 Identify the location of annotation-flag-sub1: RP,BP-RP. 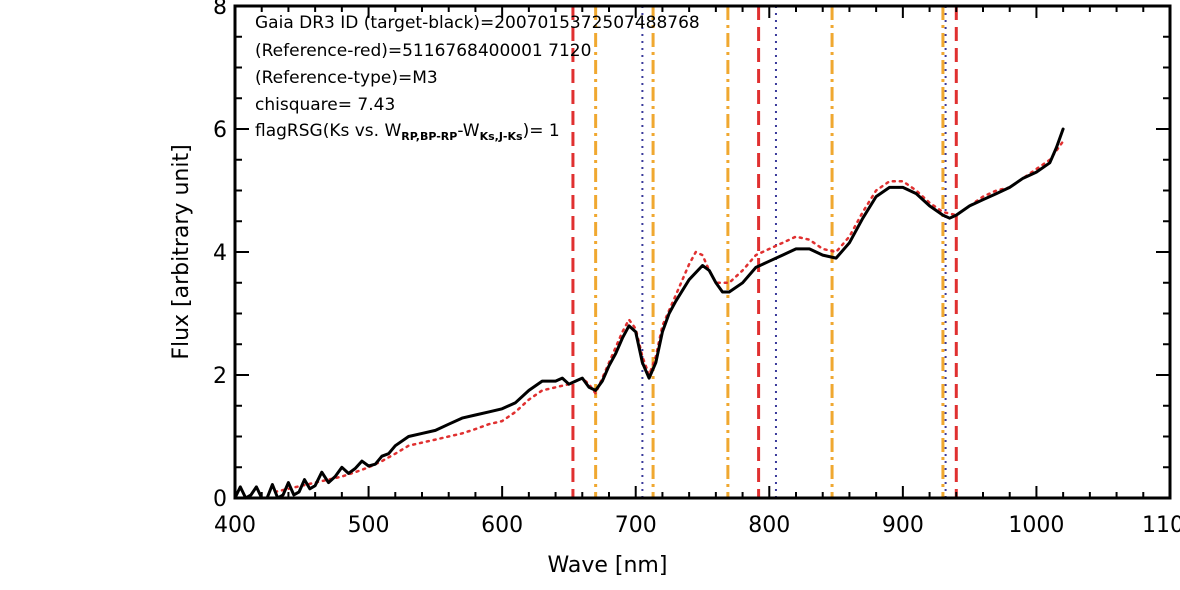
(429, 136).